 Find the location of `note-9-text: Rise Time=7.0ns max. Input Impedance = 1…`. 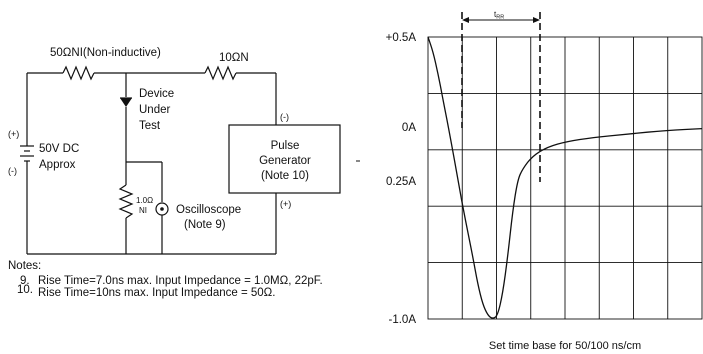

note-9-text: Rise Time=7.0ns max. Input Impedance = 1… is located at coordinates (180, 281).